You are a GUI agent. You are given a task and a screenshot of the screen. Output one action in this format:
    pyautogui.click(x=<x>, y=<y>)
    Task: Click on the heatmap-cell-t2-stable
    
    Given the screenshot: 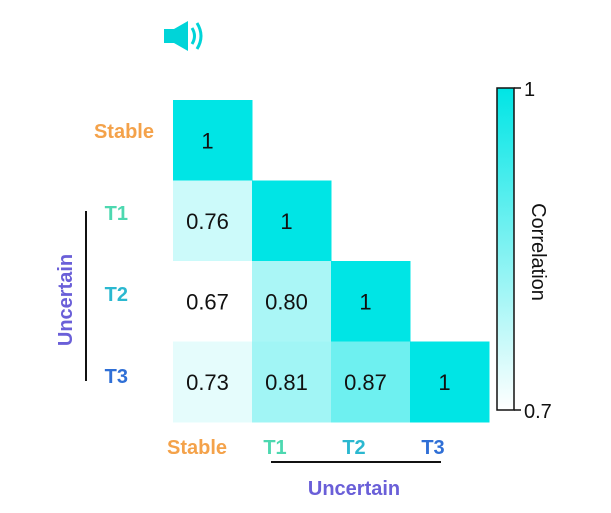 What is the action you would take?
    pyautogui.click(x=213, y=301)
    